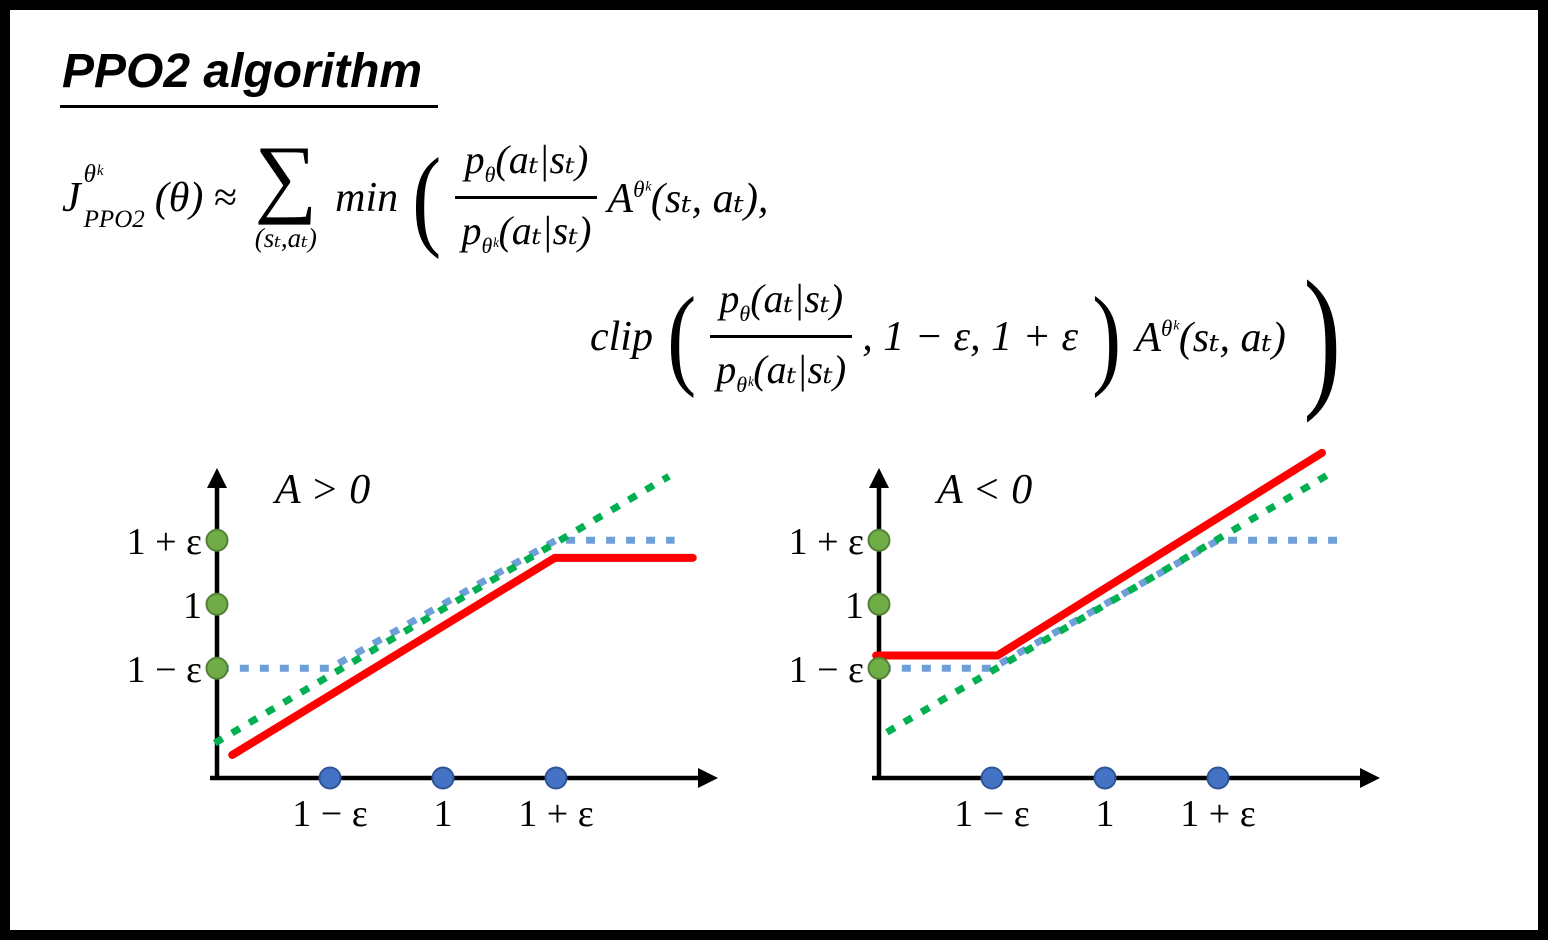  Describe the element at coordinates (93, 174) in the screenshot. I see `J-superscript: θᵏ` at that location.